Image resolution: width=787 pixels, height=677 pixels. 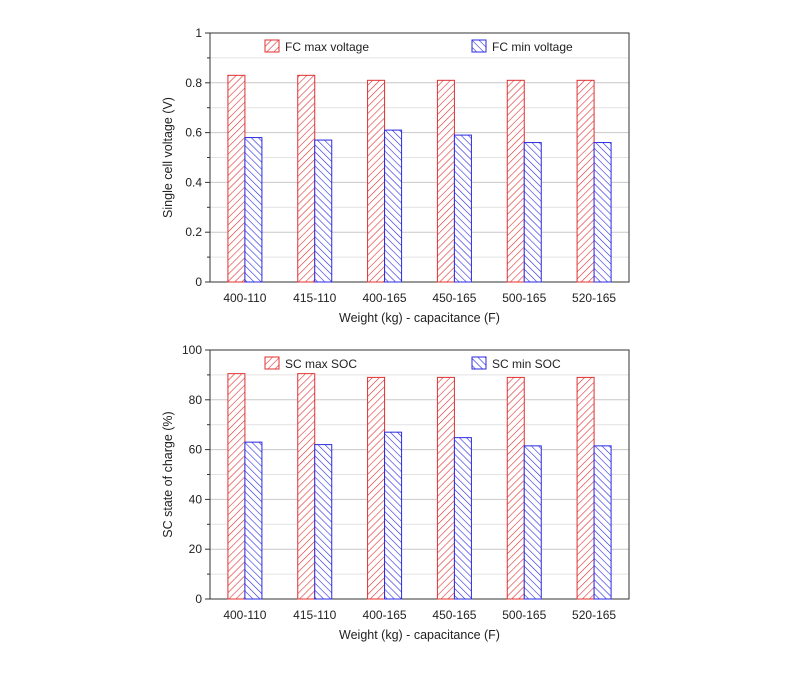 What do you see at coordinates (196, 549) in the screenshot?
I see `y-tick-label: 20` at bounding box center [196, 549].